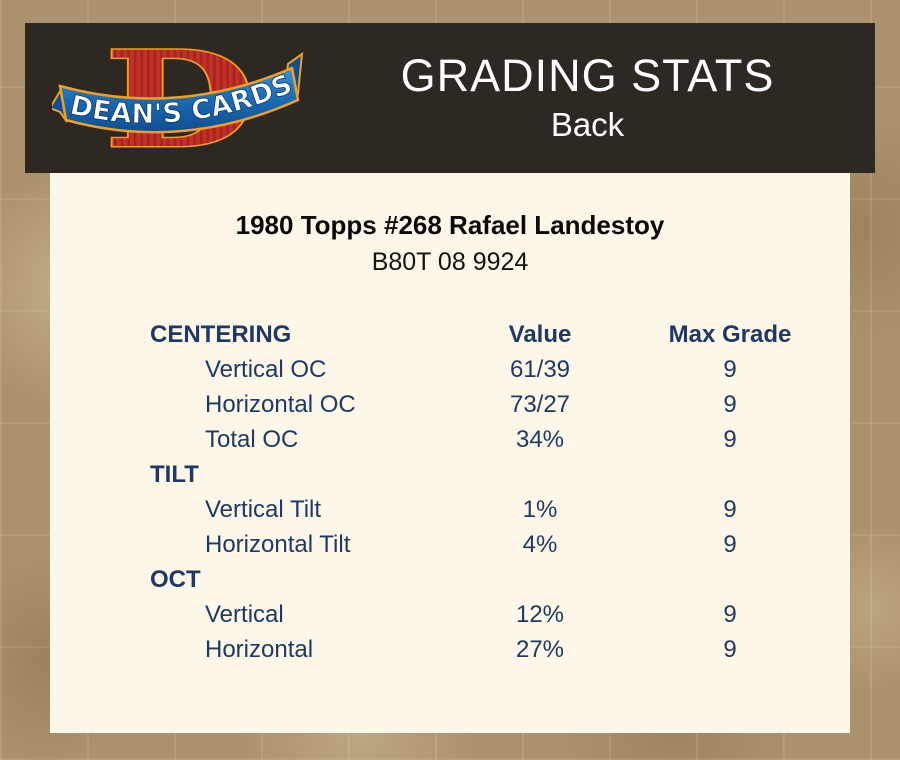 The height and width of the screenshot is (760, 900). Describe the element at coordinates (540, 404) in the screenshot. I see `stat-value: 73/27` at that location.